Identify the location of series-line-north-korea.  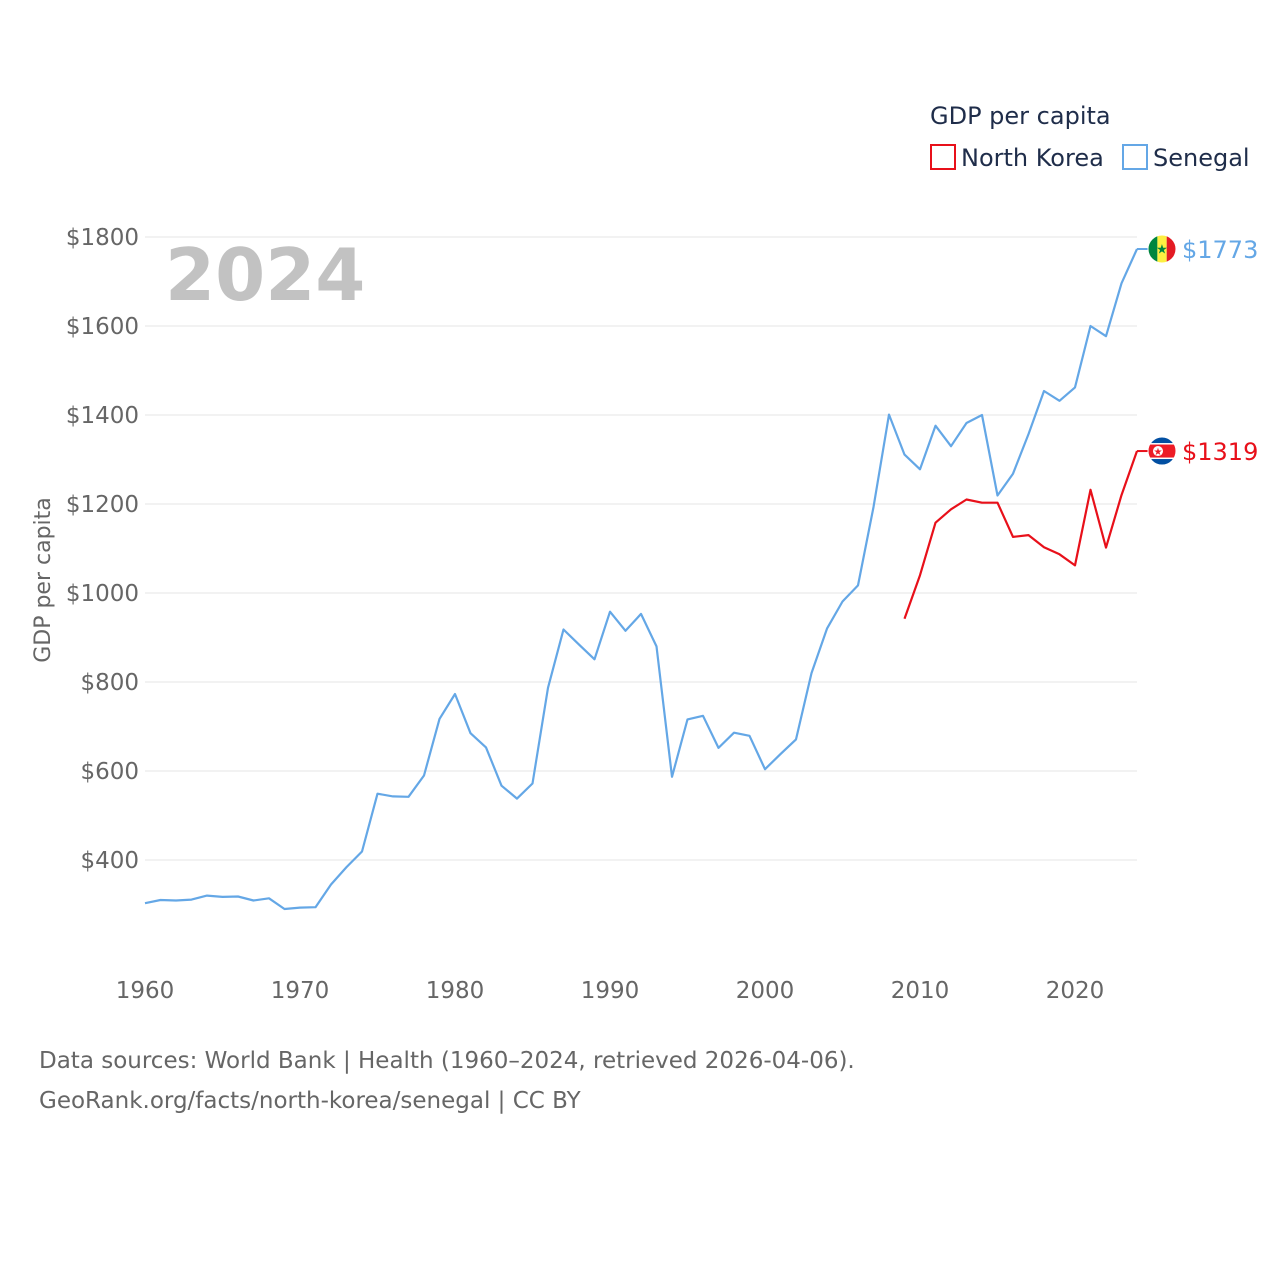
(1021, 535).